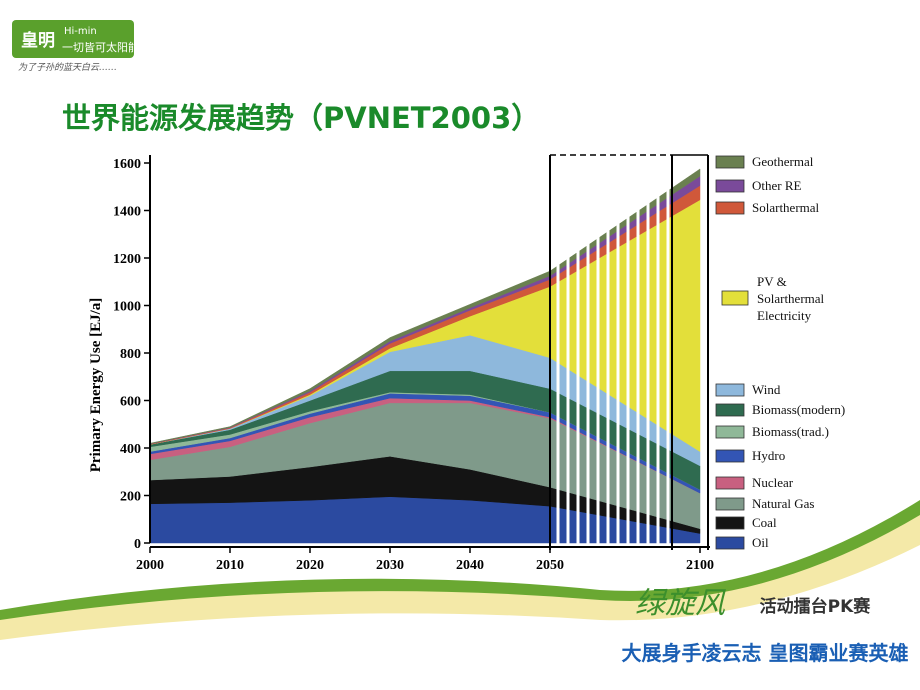 This screenshot has height=690, width=920. Describe the element at coordinates (38, 40) in the screenshot. I see `logo-cn: 皇明` at that location.